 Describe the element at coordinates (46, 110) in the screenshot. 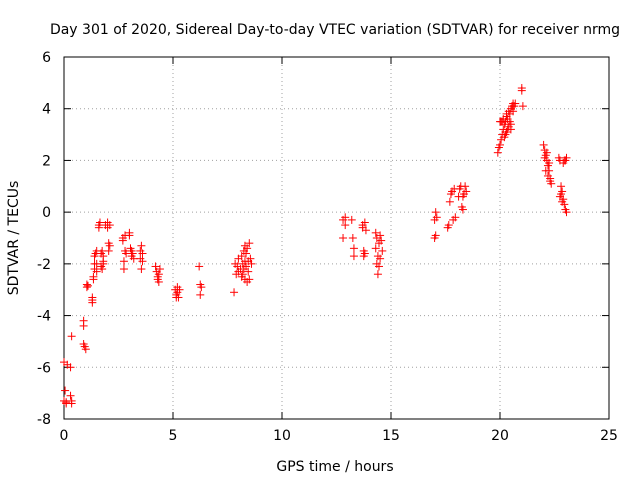

I see `y-tick-label: 4` at that location.